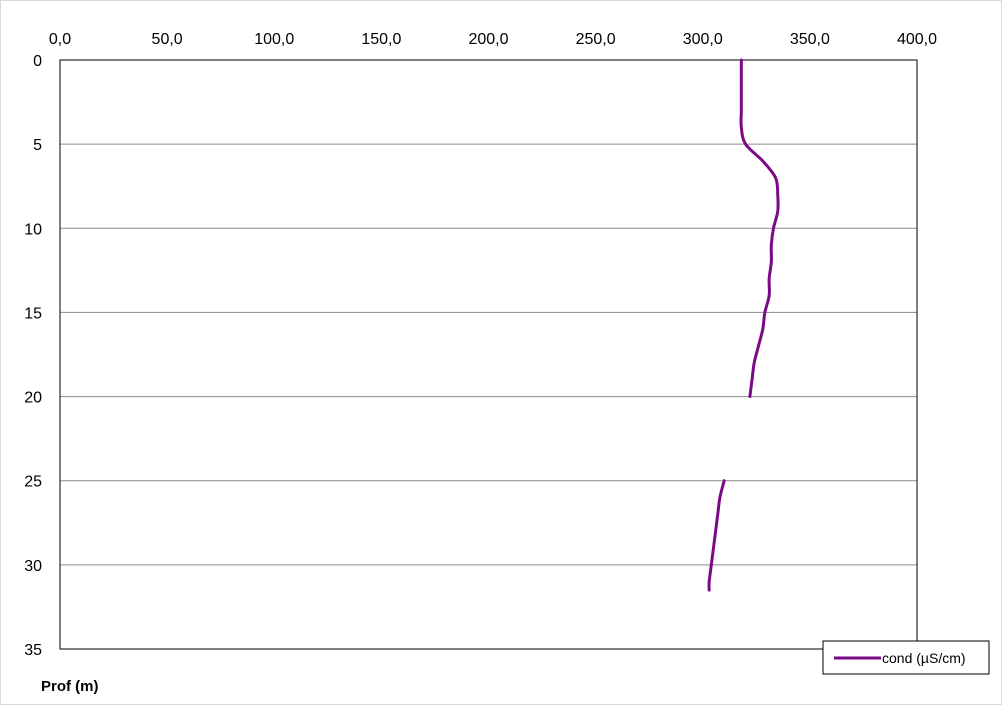  I want to click on legend-label: cond (µS/cm), so click(924, 658).